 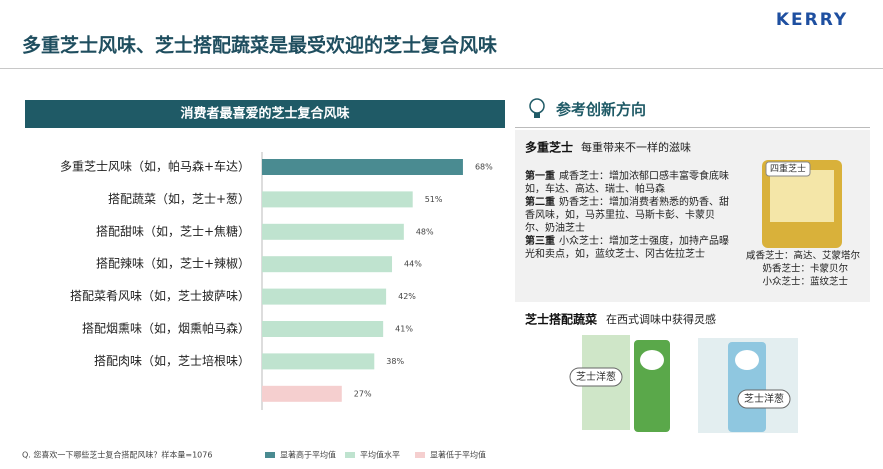 What do you see at coordinates (661, 319) in the screenshot?
I see `section-subheading: 在西式调味中获得灵感` at bounding box center [661, 319].